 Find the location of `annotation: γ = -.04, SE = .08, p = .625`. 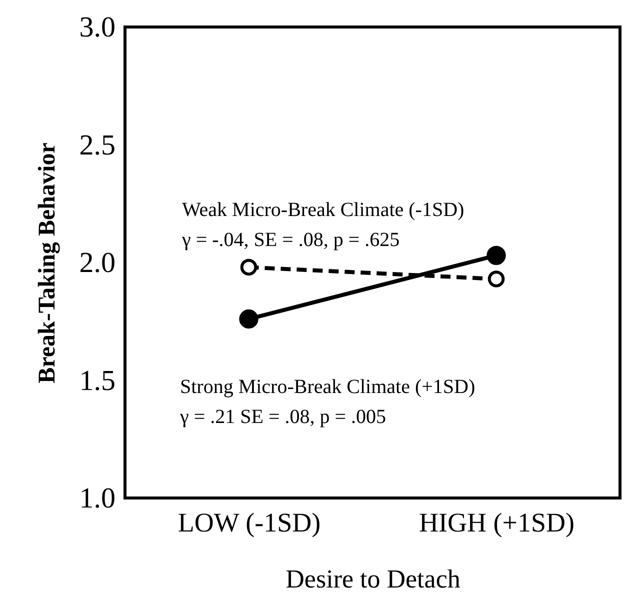

annotation: γ = -.04, SE = .08, p = .625 is located at coordinates (290, 240).